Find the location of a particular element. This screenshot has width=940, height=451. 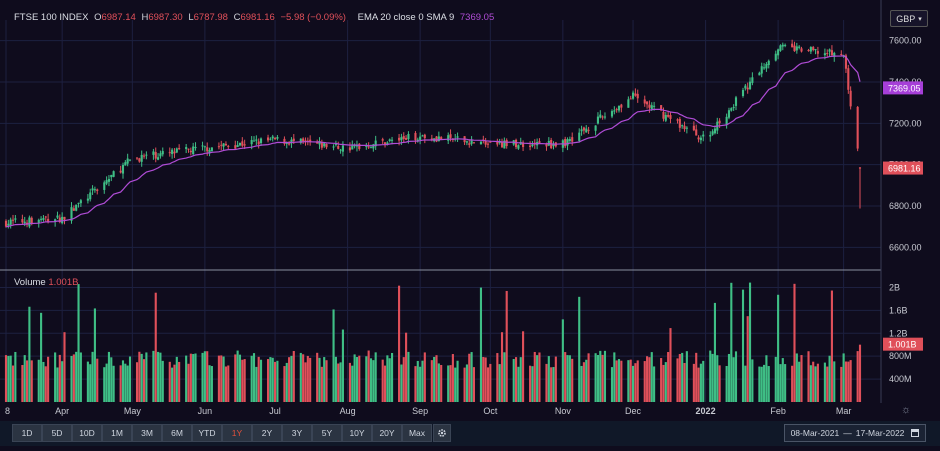

time-tick-label: Jul is located at coordinates (275, 411).